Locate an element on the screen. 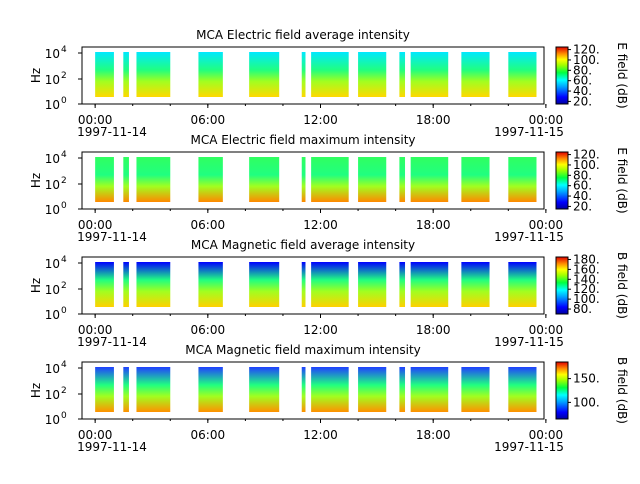 The height and width of the screenshot is (484, 640). colorbar-label: E field (dB) is located at coordinates (622, 180).